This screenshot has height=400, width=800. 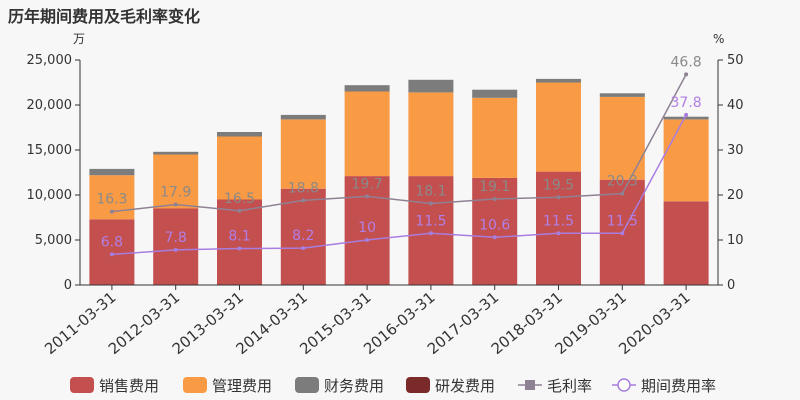 What do you see at coordinates (622, 221) in the screenshot?
I see `data-label-1-8: 11.5` at bounding box center [622, 221].